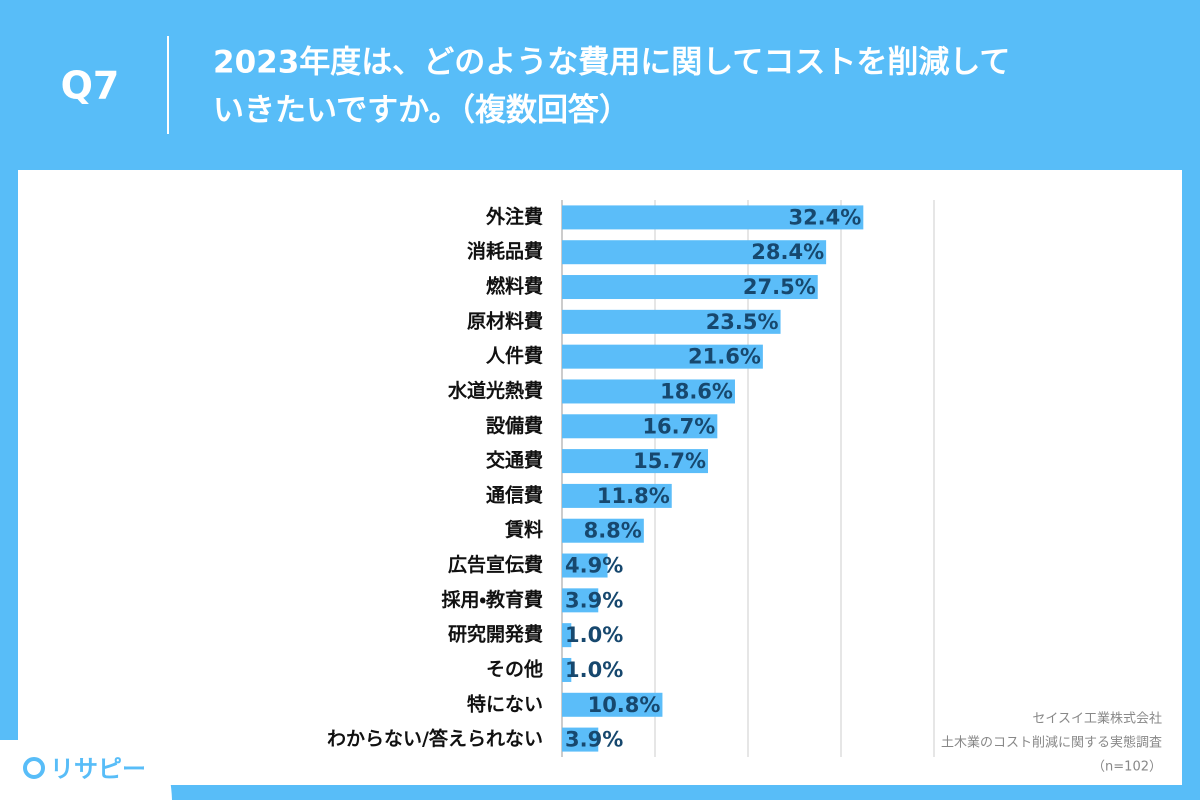 This screenshot has height=800, width=1200. Describe the element at coordinates (505, 704) in the screenshot. I see `category-label: 特にない` at that location.